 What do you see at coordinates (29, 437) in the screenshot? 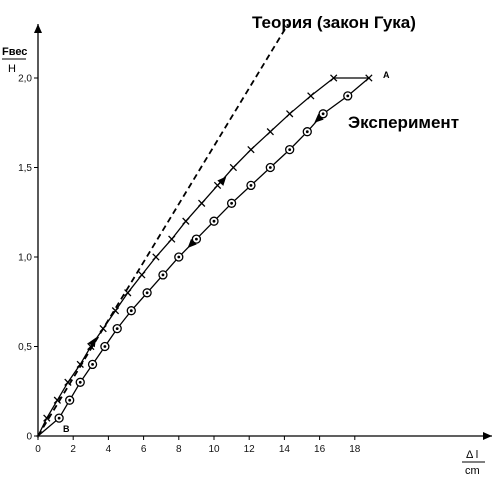
I see `y-tick-label: 0` at bounding box center [29, 437].